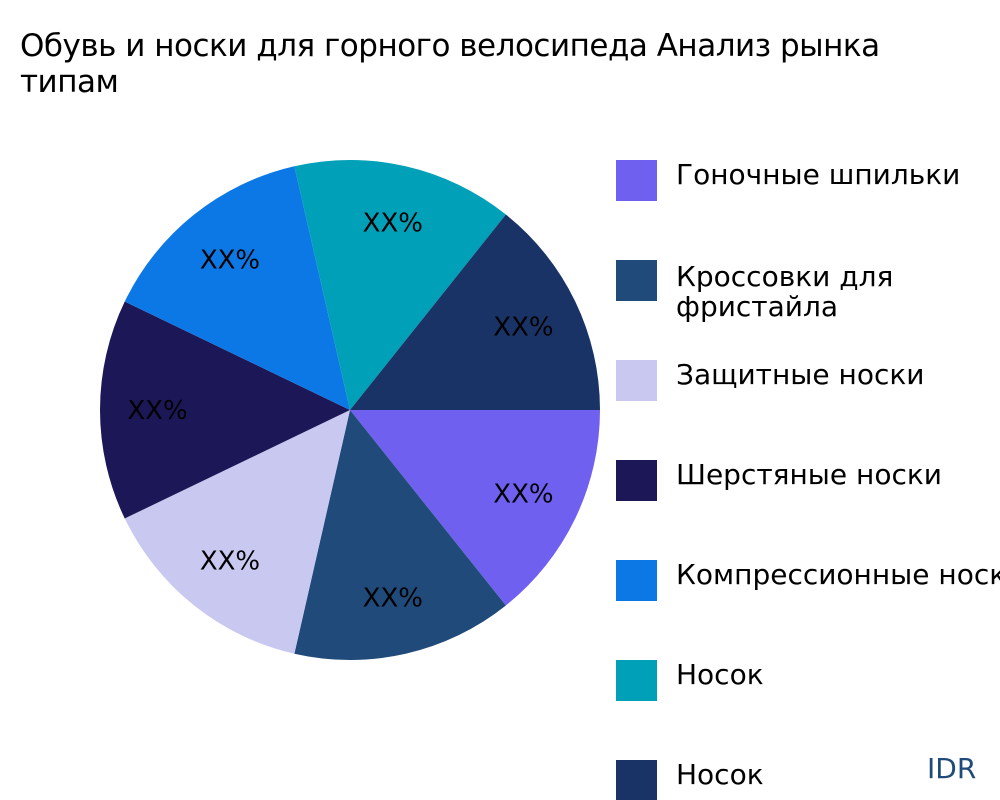  I want to click on legend-label: Кроссовки для фристайла, so click(785, 291).